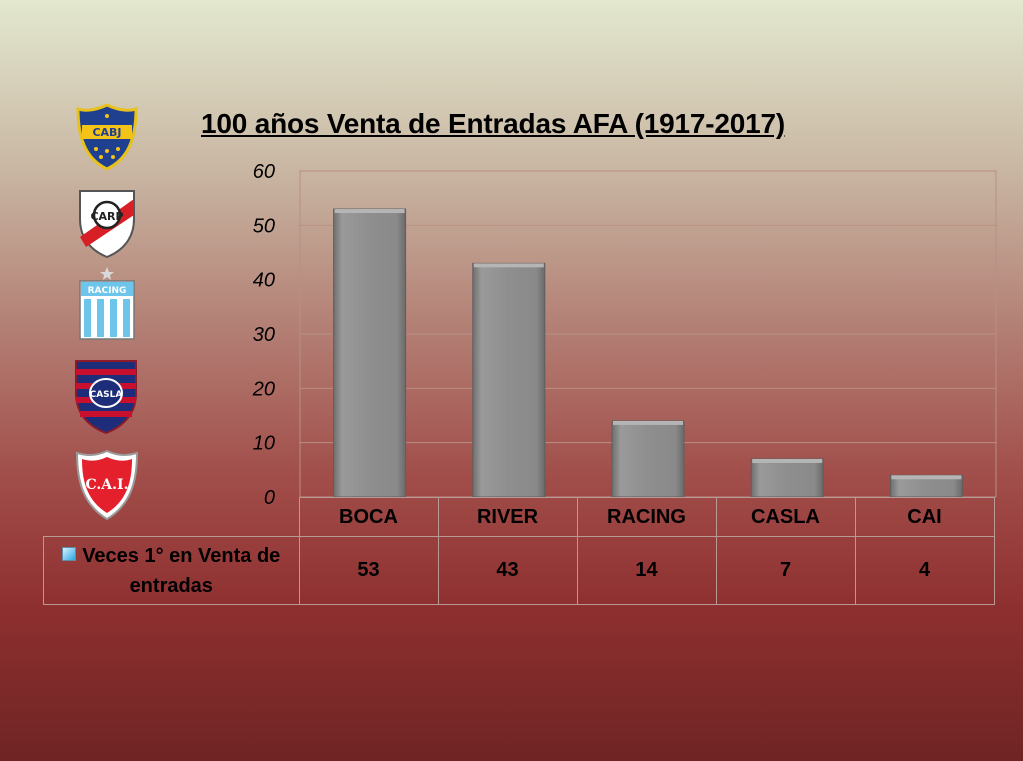  I want to click on data-label: 14, so click(646, 570).